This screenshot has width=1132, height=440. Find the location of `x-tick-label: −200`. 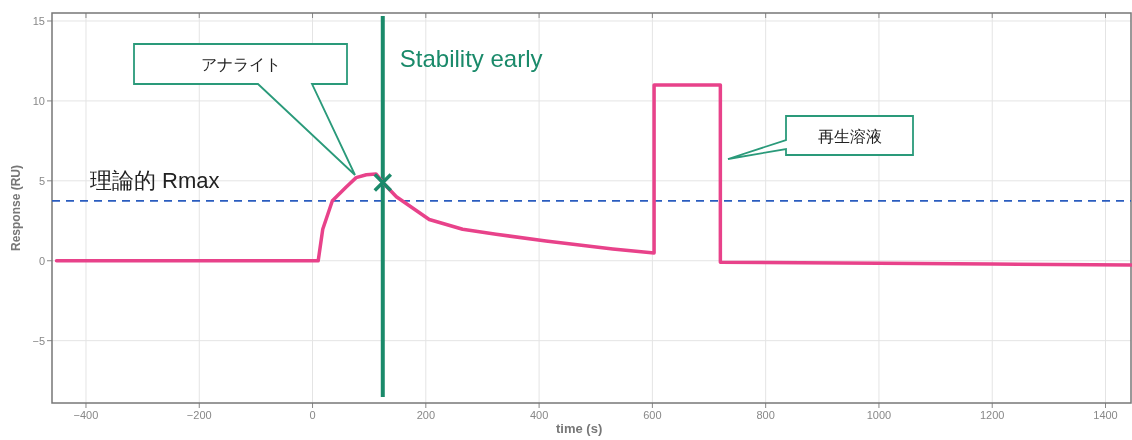

x-tick-label: −200 is located at coordinates (199, 415).